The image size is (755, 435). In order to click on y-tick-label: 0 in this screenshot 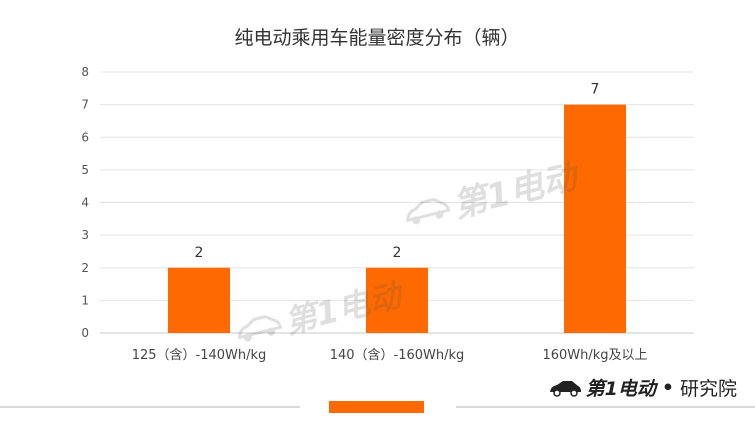, I will do `click(85, 333)`.